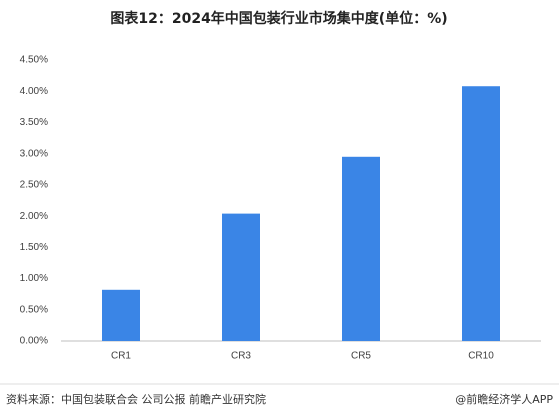  What do you see at coordinates (34, 341) in the screenshot?
I see `y-tick-label: 0.00%` at bounding box center [34, 341].